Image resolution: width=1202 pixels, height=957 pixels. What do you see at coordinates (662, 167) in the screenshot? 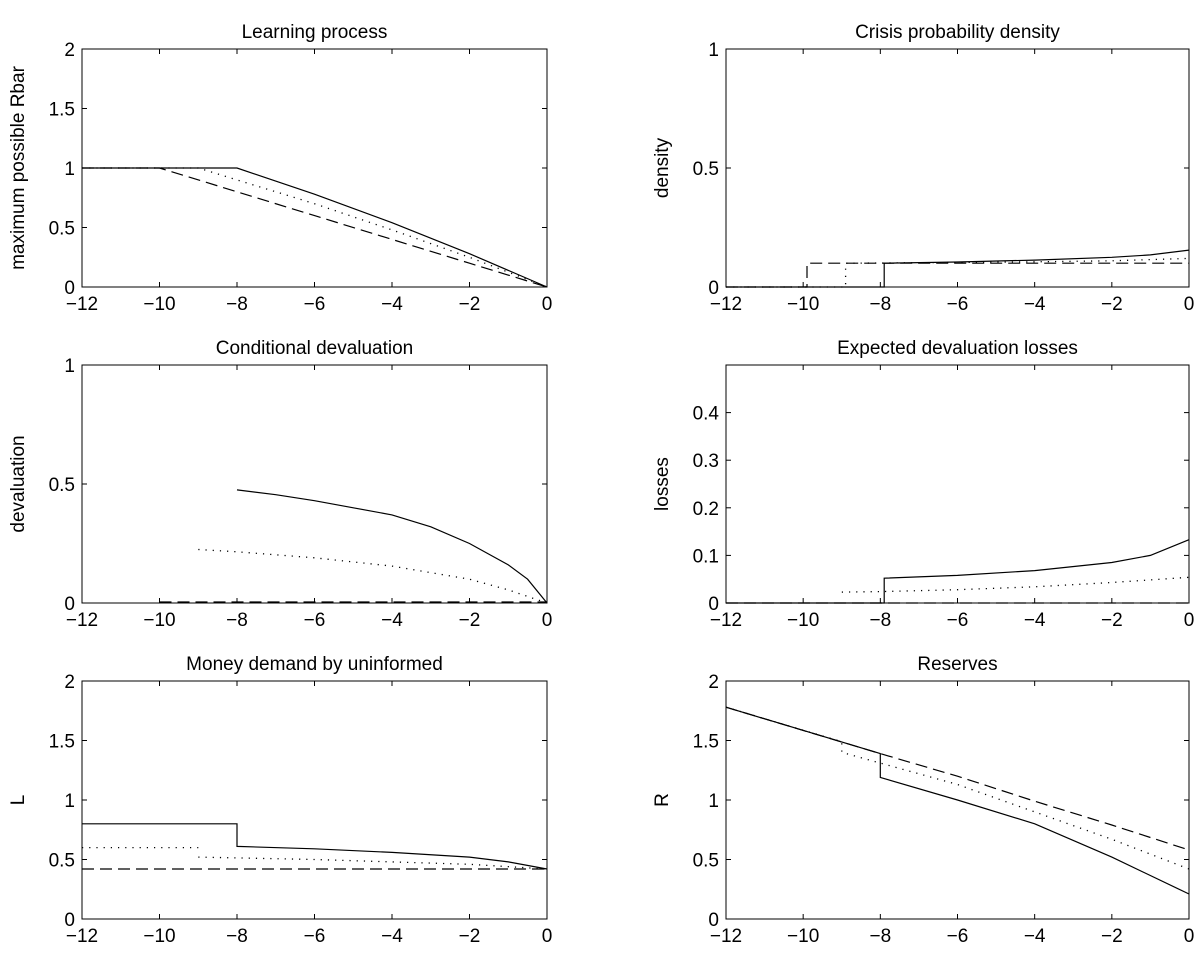
I see `y-axis-label: density` at bounding box center [662, 167].